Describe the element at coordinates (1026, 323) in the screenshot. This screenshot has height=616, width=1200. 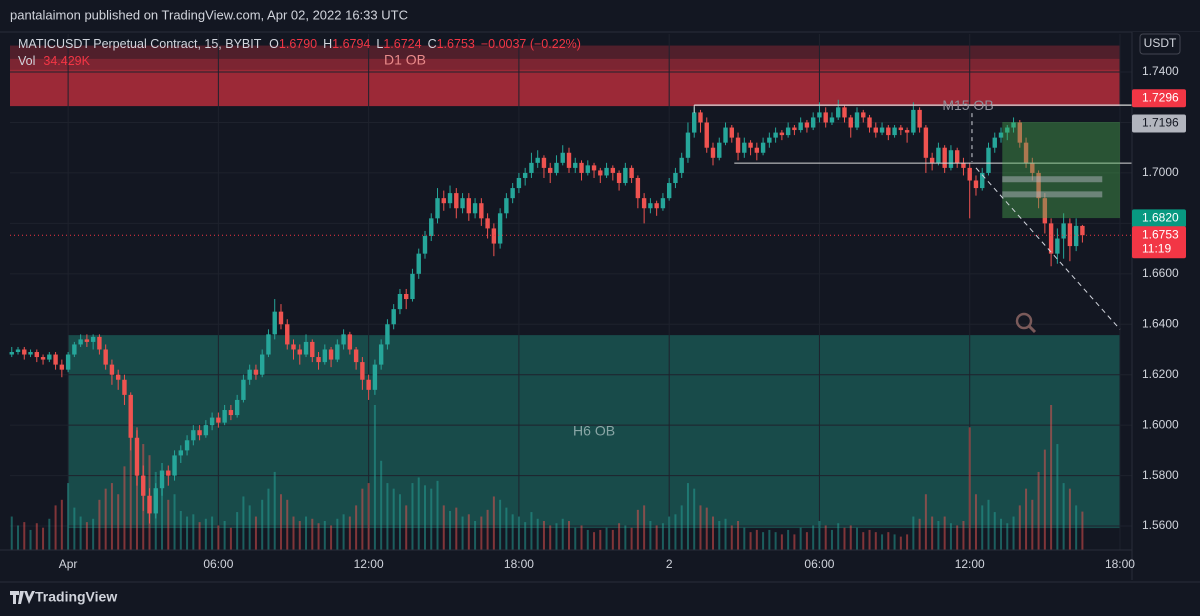
I see `search-icon` at that location.